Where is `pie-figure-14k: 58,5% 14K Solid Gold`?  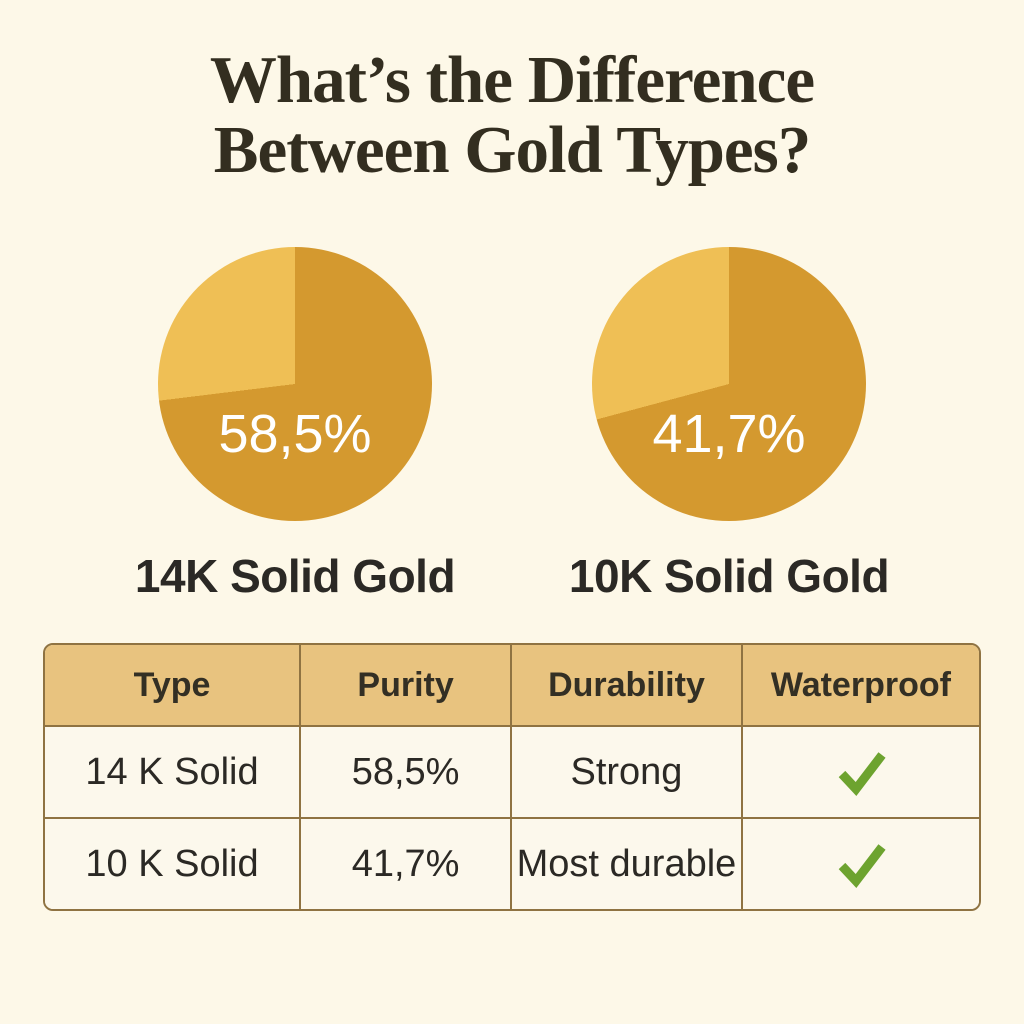 pie-figure-14k: 58,5% 14K Solid Gold is located at coordinates (295, 425).